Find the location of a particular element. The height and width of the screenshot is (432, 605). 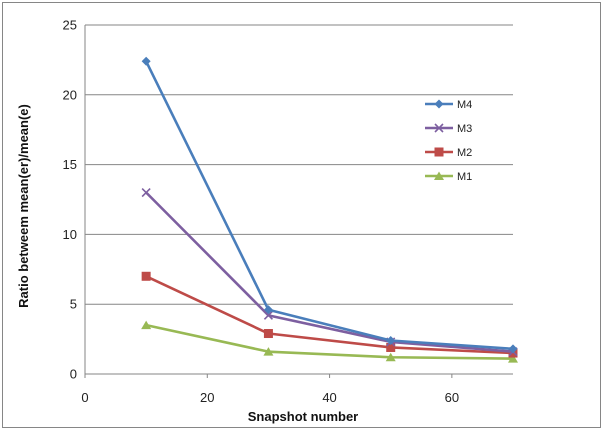

y-tick-label: 25 is located at coordinates (70, 25).